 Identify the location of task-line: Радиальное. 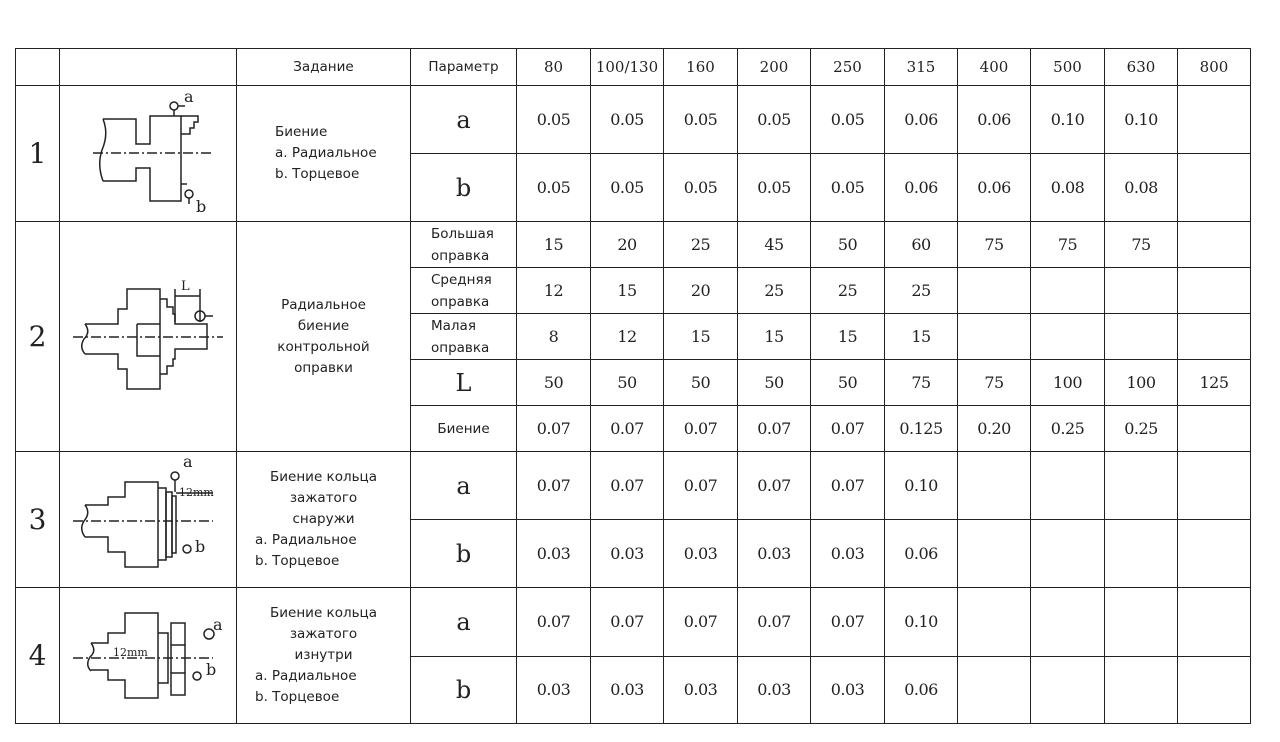
(323, 304).